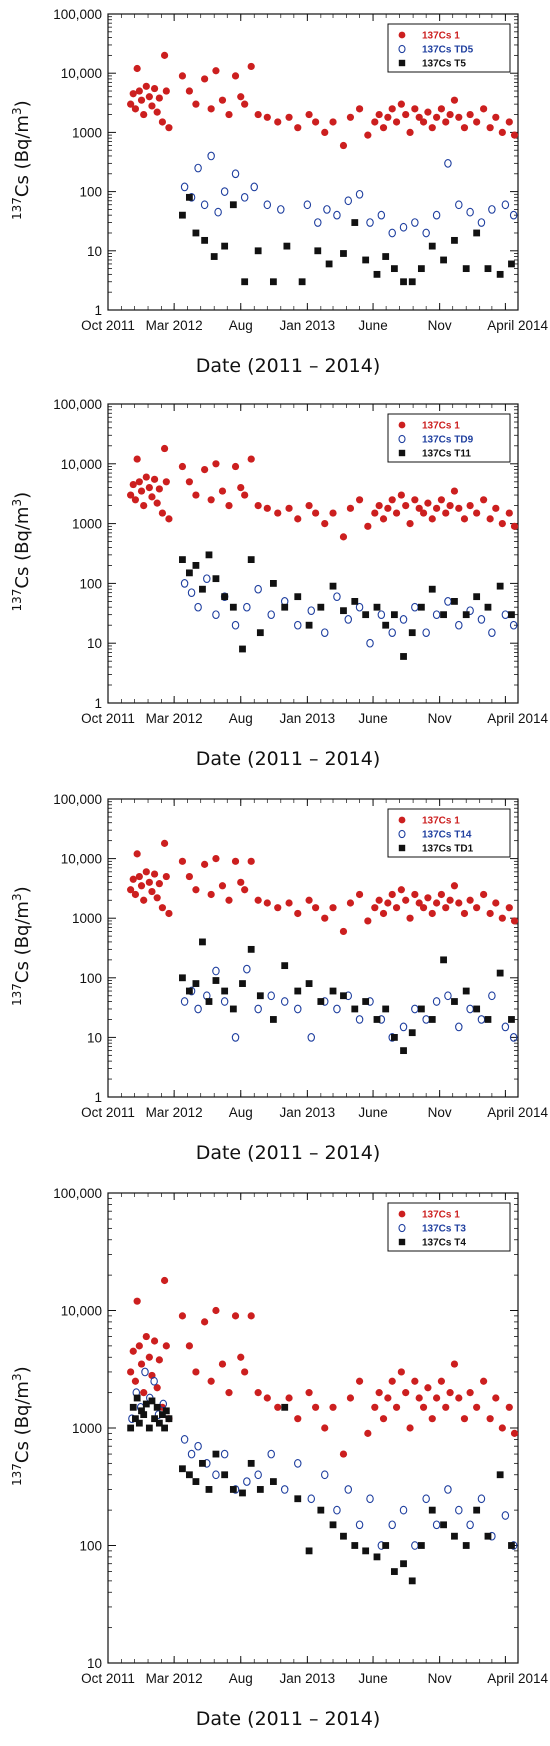 This screenshot has width=550, height=1746. I want to click on legend-label: 137Cs T5, so click(444, 64).